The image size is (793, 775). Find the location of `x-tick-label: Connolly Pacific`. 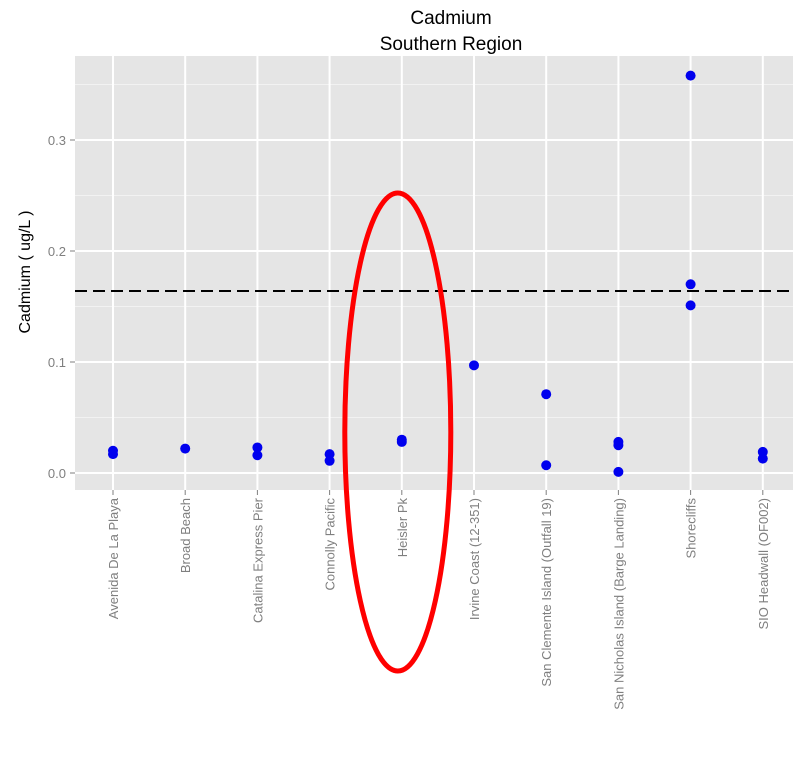

x-tick-label: Connolly Pacific is located at coordinates (330, 544).